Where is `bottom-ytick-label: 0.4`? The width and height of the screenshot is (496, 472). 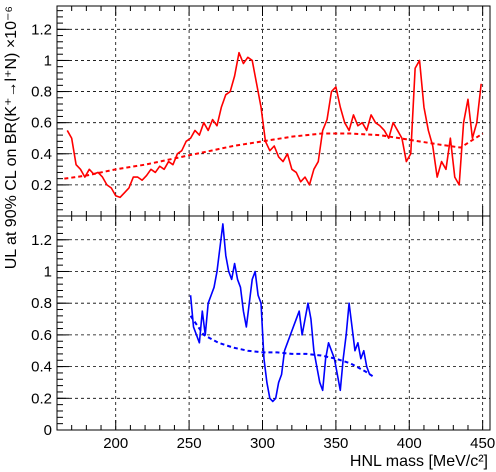 bottom-ytick-label: 0.4 is located at coordinates (41, 367).